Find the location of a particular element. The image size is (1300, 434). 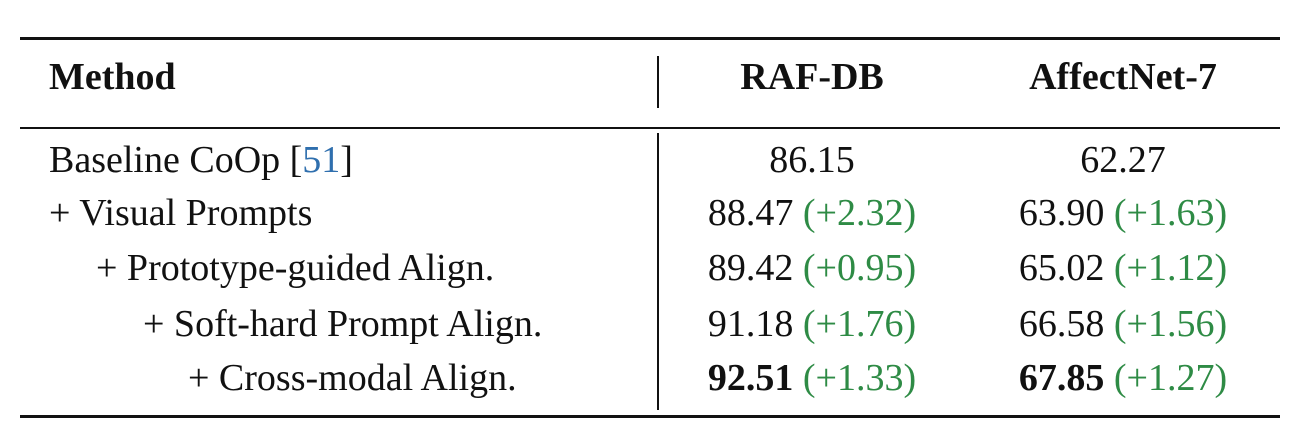

table-cell-raf-db: 89.42 (+0.95) is located at coordinates (812, 268).